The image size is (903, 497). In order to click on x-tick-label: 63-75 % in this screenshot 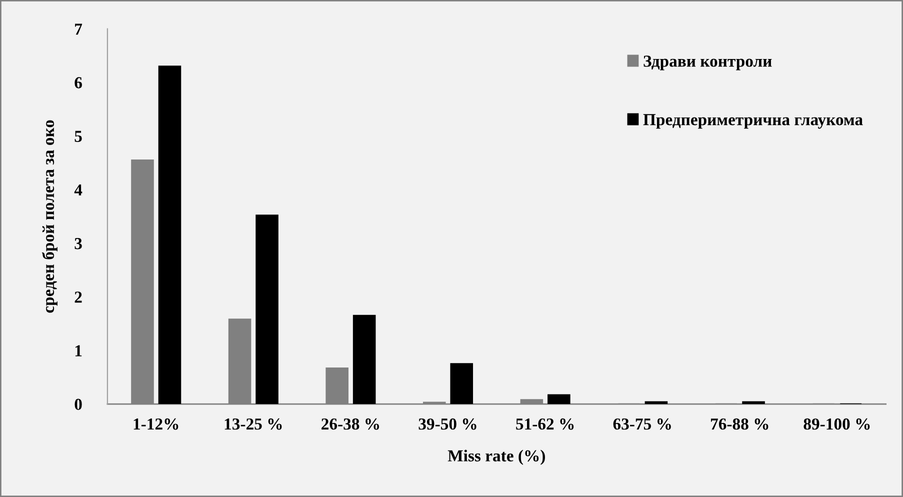, I will do `click(642, 424)`.